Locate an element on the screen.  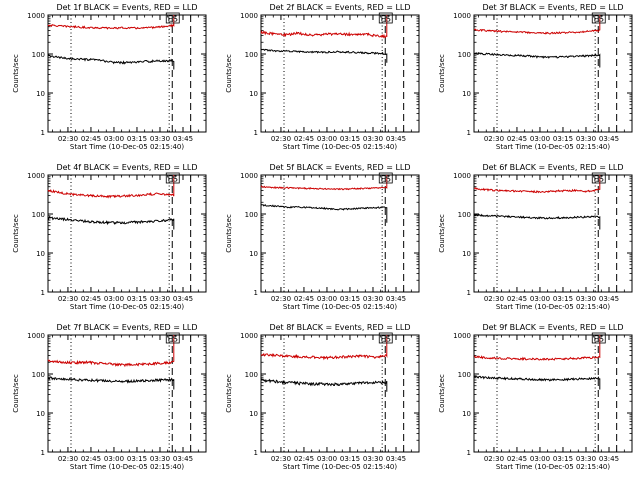
chart-title: Det 4f BLACK = Events, RED = LLD is located at coordinates (126, 167).